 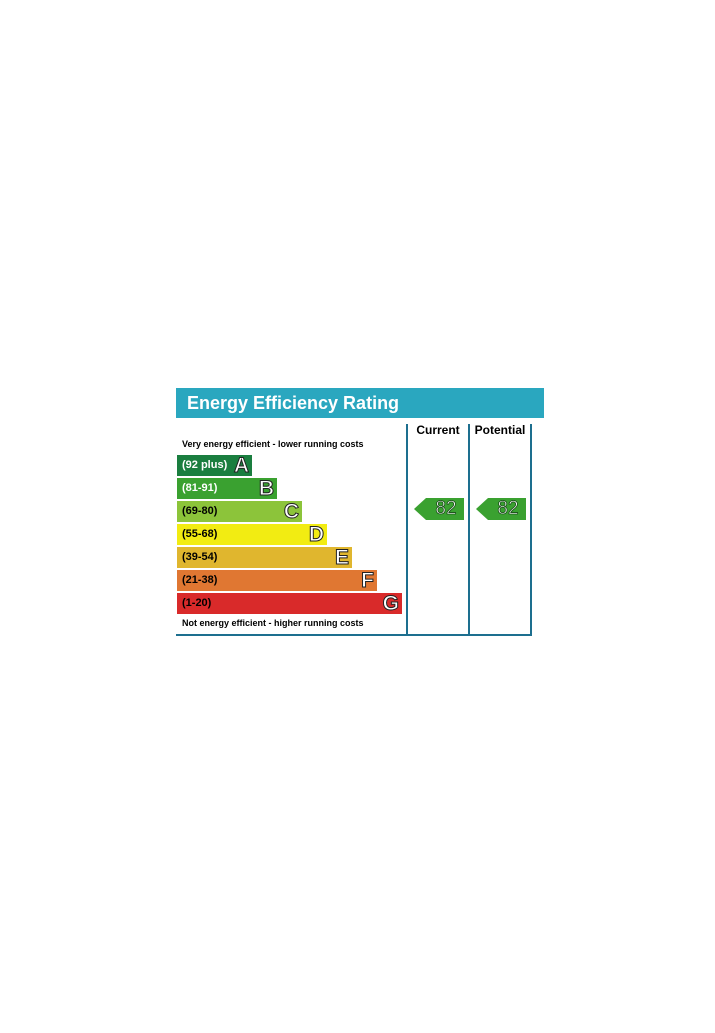 I want to click on potential-column-left-line, so click(x=469, y=530).